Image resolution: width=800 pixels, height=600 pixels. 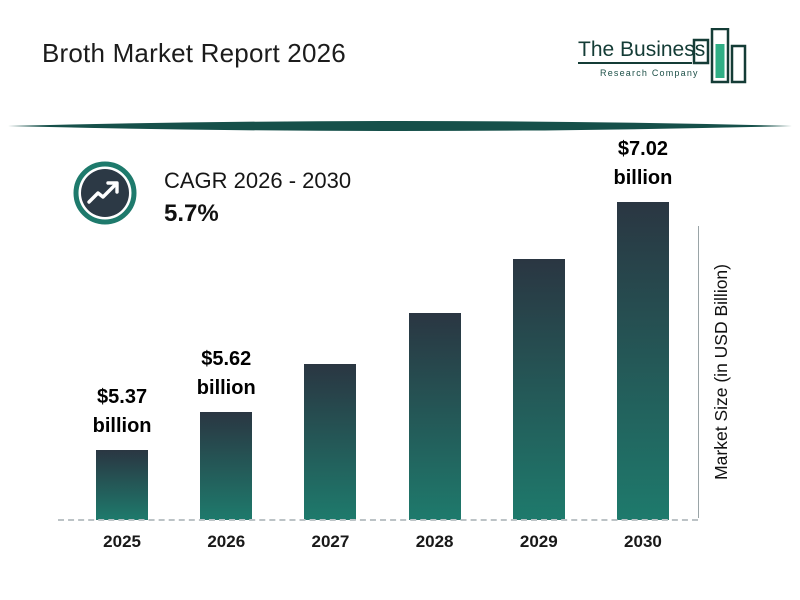 What do you see at coordinates (538, 541) in the screenshot?
I see `bar-year-label-2029: 2029` at bounding box center [538, 541].